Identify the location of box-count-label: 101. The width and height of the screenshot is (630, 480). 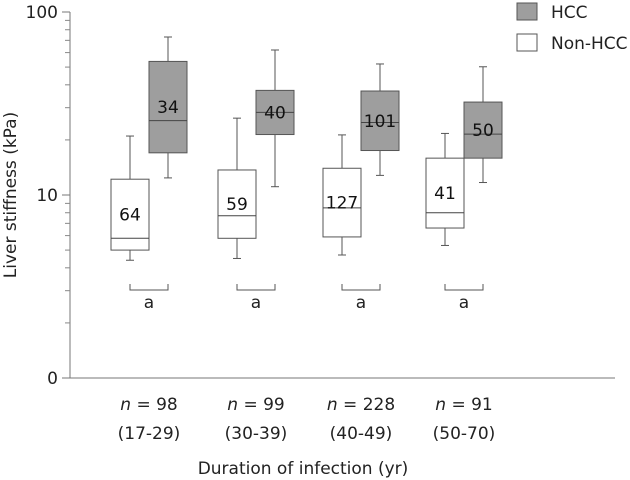
(380, 122).